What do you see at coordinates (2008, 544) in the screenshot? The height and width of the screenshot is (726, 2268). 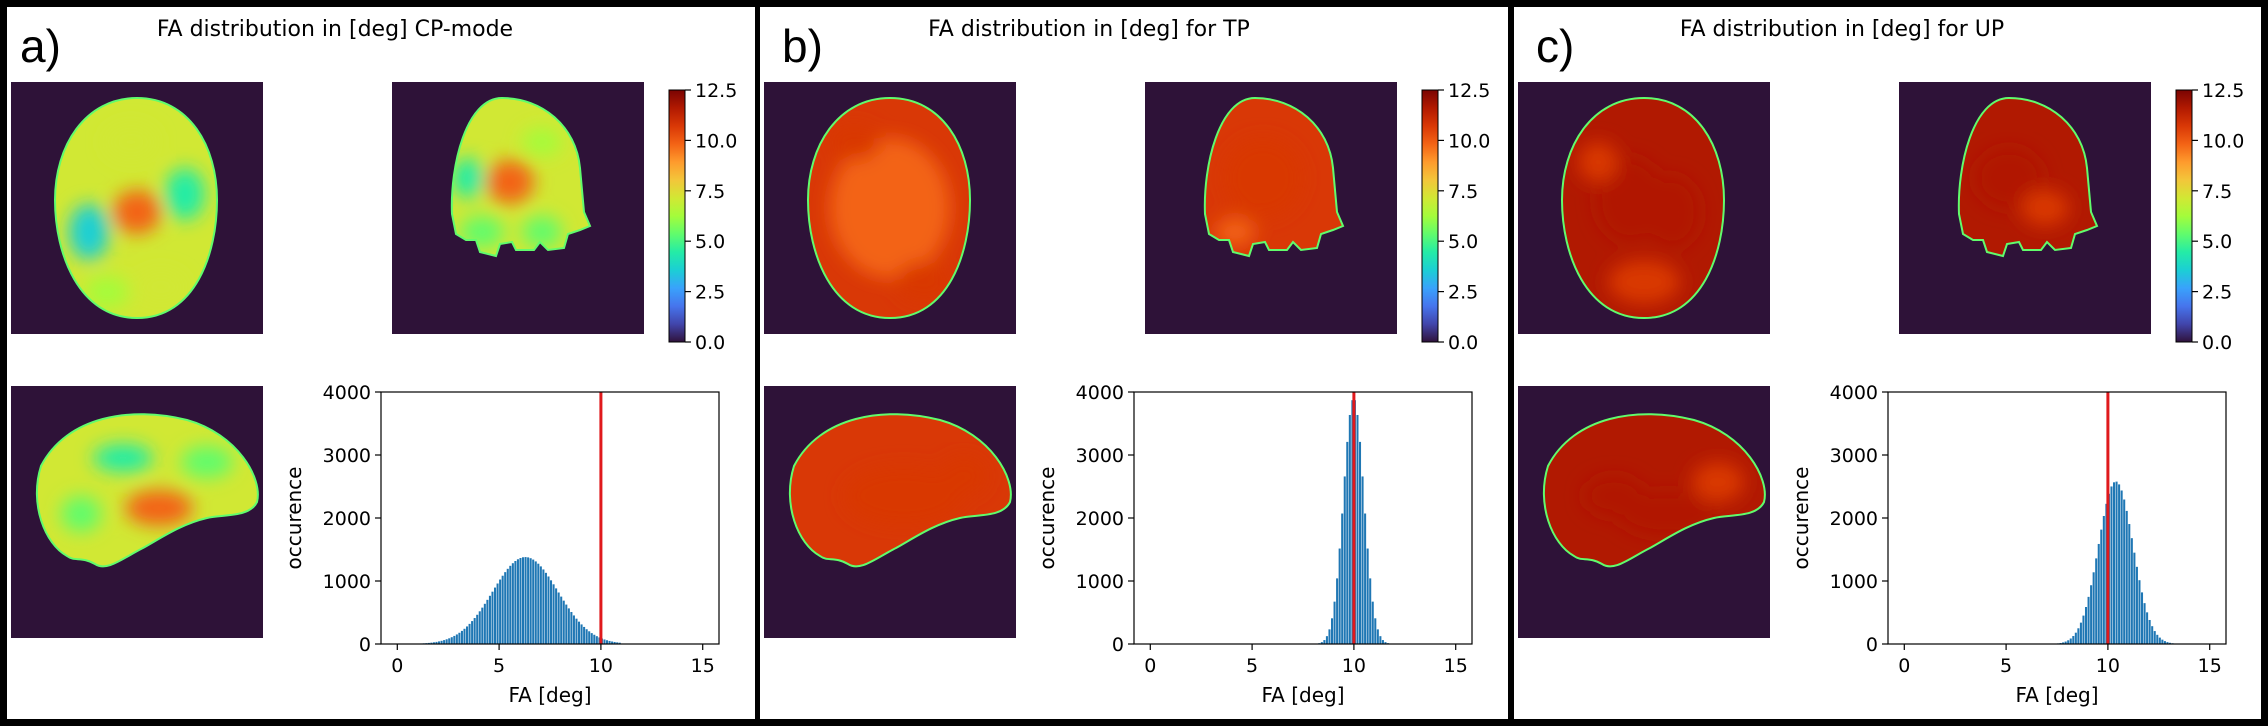 I see `panel-c-histogram: 0 5 10 15 0 1000 2000 3000 4000 FA [deg] occurence` at bounding box center [2008, 544].